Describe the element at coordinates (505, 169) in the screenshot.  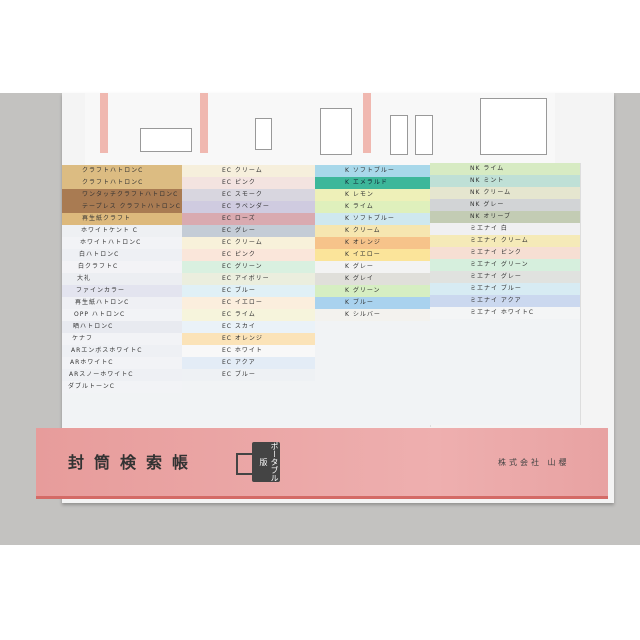
I see `color-sample-strip: NK ライム` at that location.